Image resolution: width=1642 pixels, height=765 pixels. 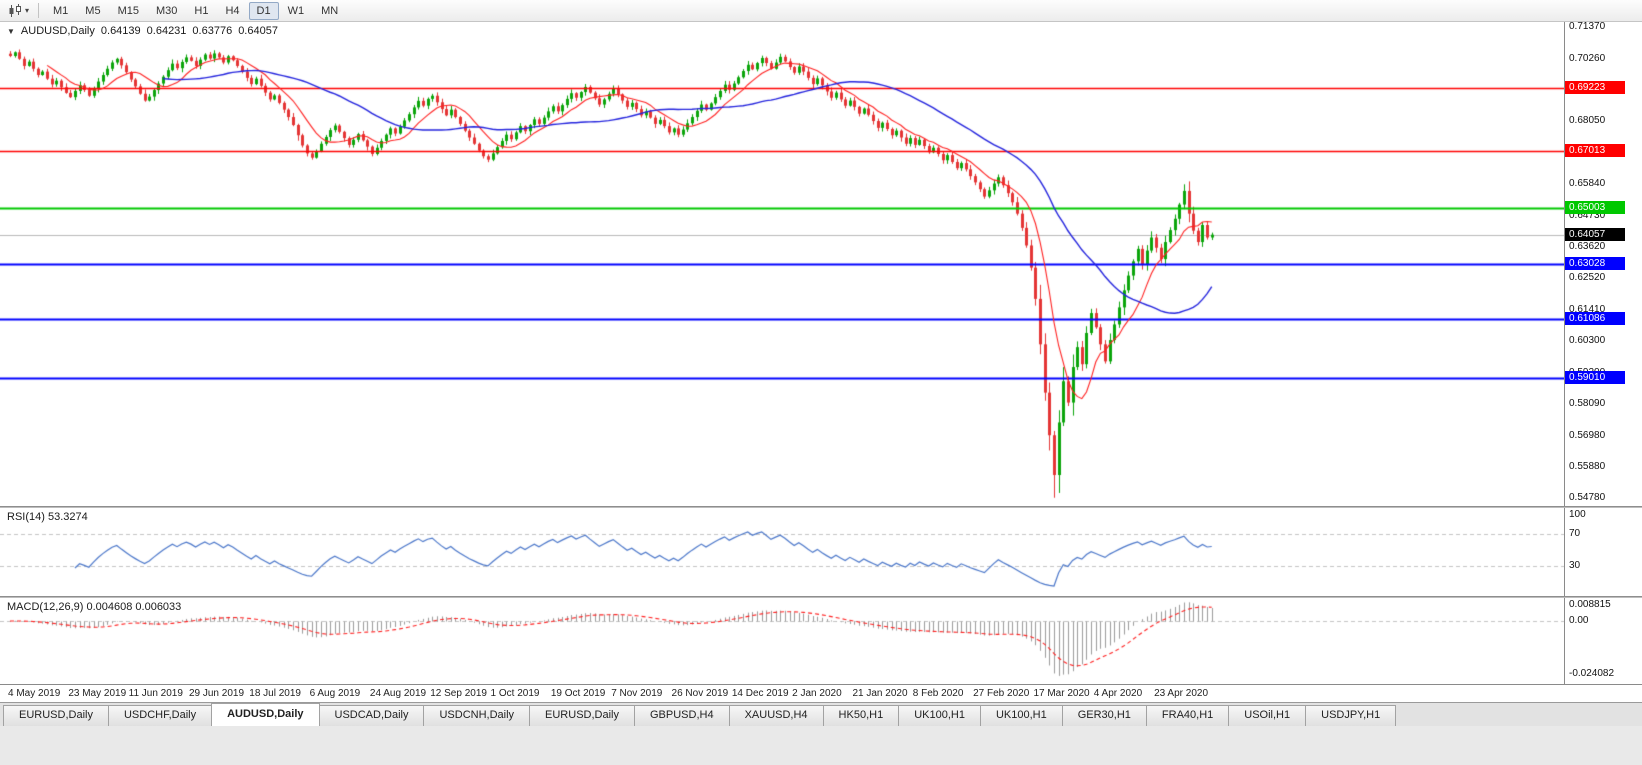 I want to click on date-axis-label: 21 Jan 2020, so click(x=880, y=693).